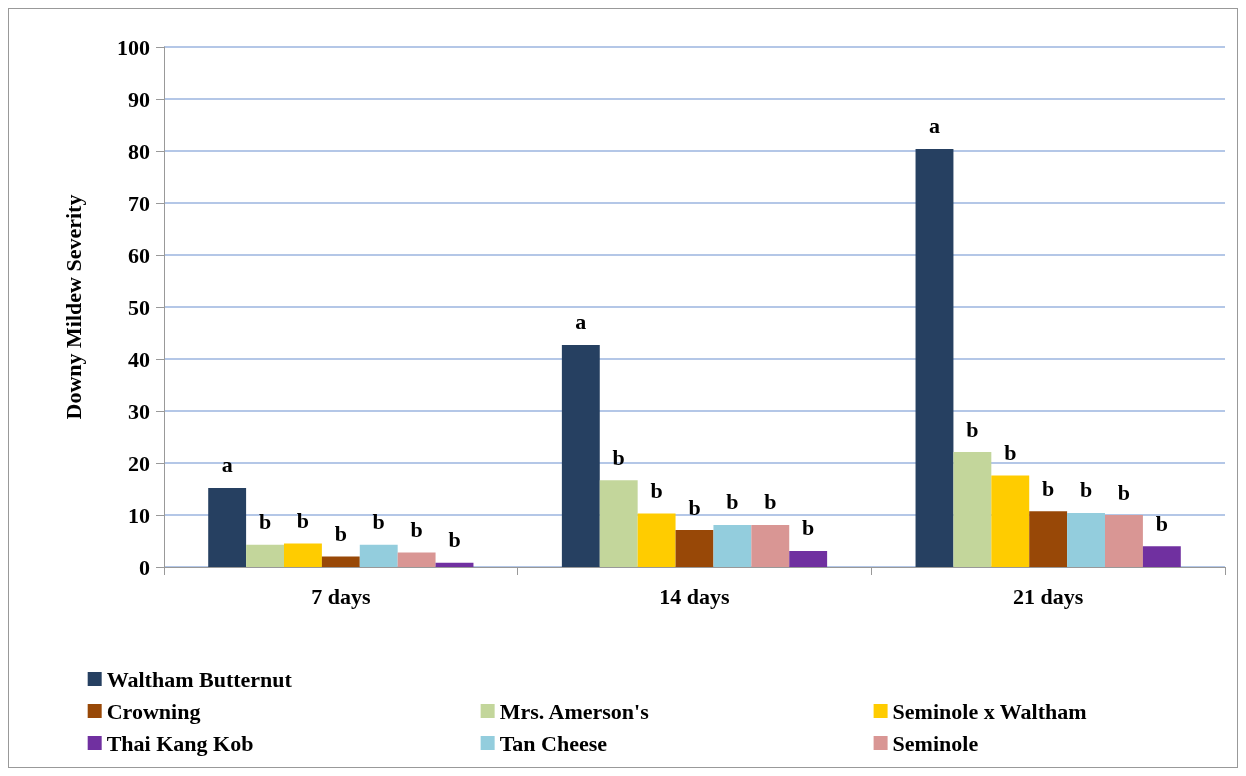  I want to click on y-tick-label: 70, so click(139, 203).